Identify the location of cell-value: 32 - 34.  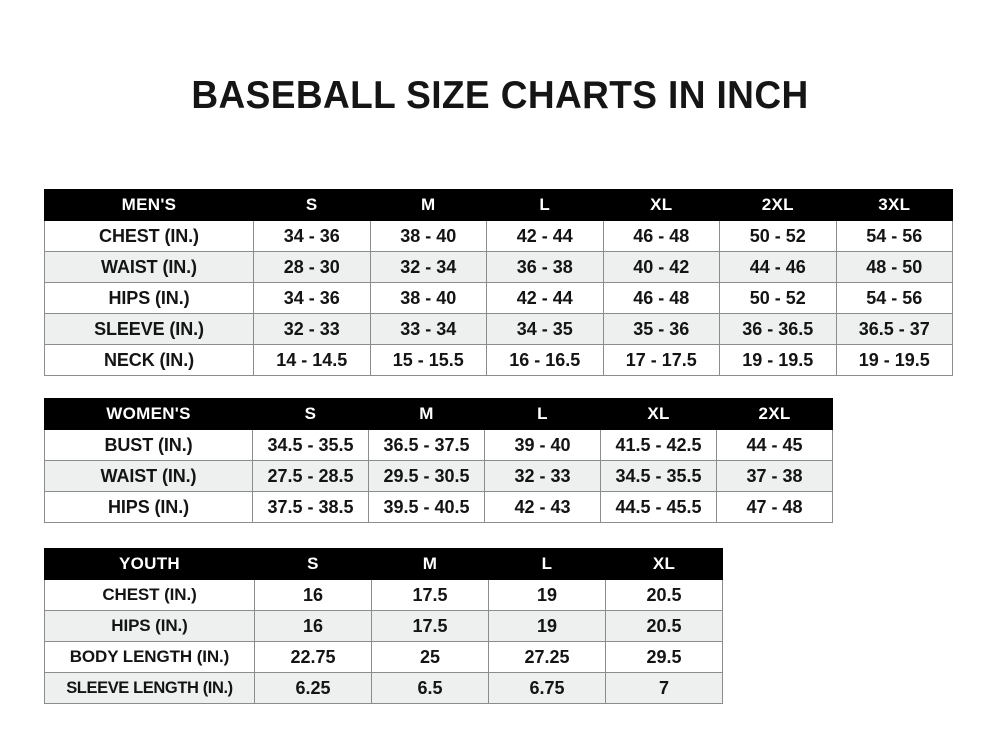
(428, 267).